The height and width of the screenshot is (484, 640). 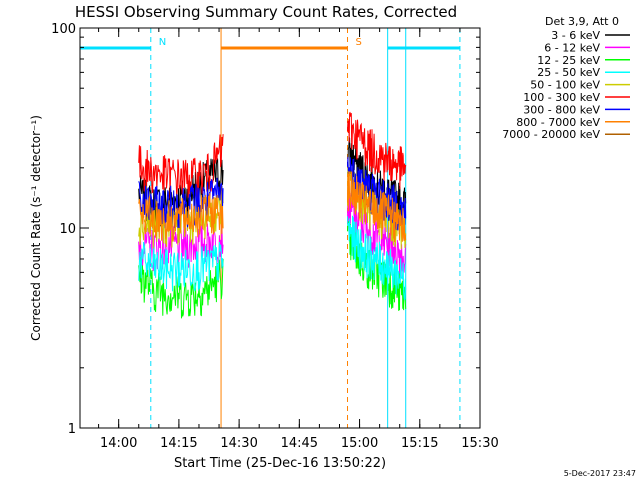 What do you see at coordinates (600, 473) in the screenshot?
I see `footer-date: 5-Dec-2017 23:47` at bounding box center [600, 473].